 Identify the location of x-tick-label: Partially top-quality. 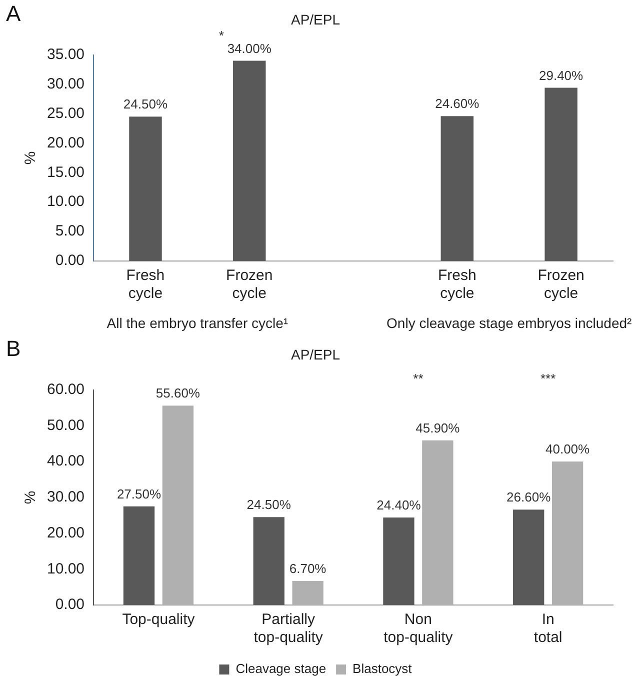
(289, 628).